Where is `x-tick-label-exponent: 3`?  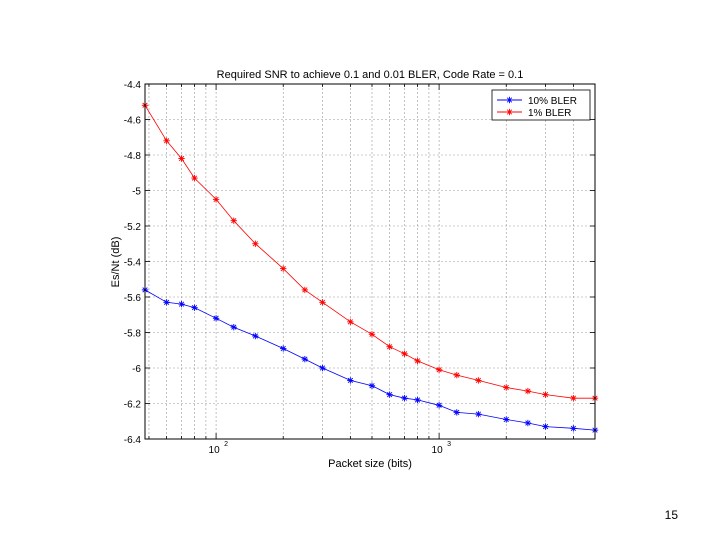 x-tick-label-exponent: 3 is located at coordinates (449, 444).